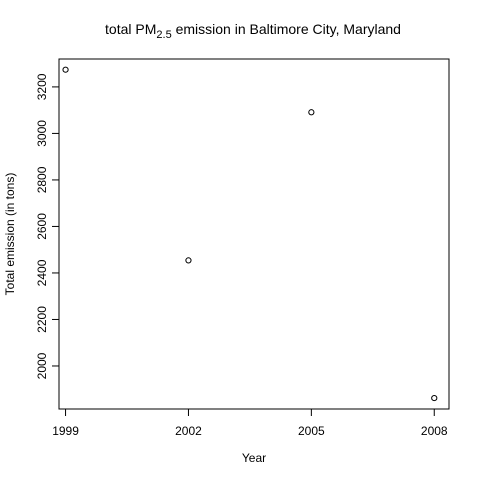 This screenshot has height=480, width=480. I want to click on x-axis-label: Year, so click(254, 458).